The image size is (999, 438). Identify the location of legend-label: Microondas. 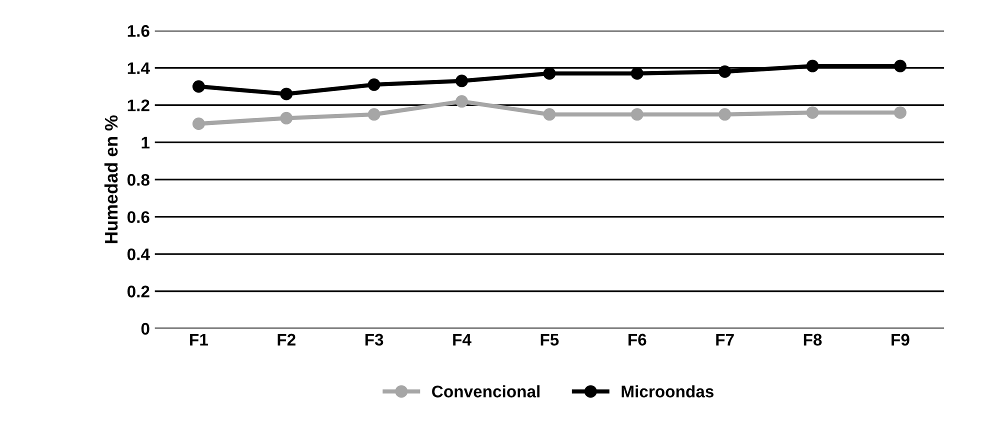
(668, 391).